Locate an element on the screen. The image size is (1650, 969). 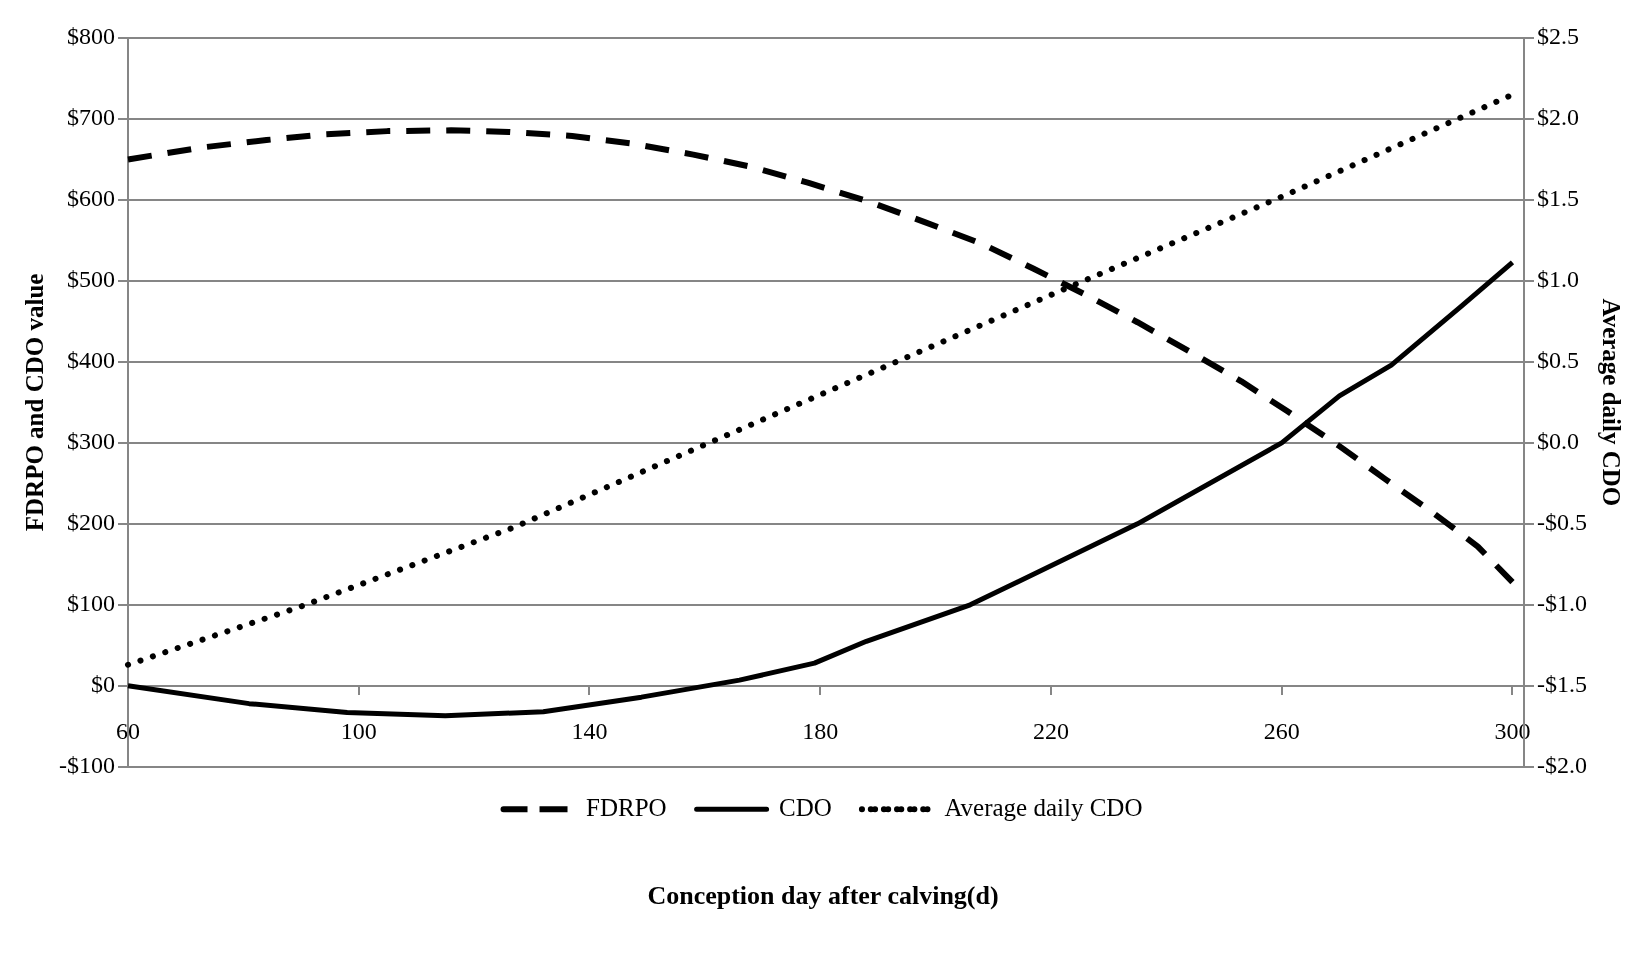
y2-tick-label: $0.0 is located at coordinates (1558, 441).